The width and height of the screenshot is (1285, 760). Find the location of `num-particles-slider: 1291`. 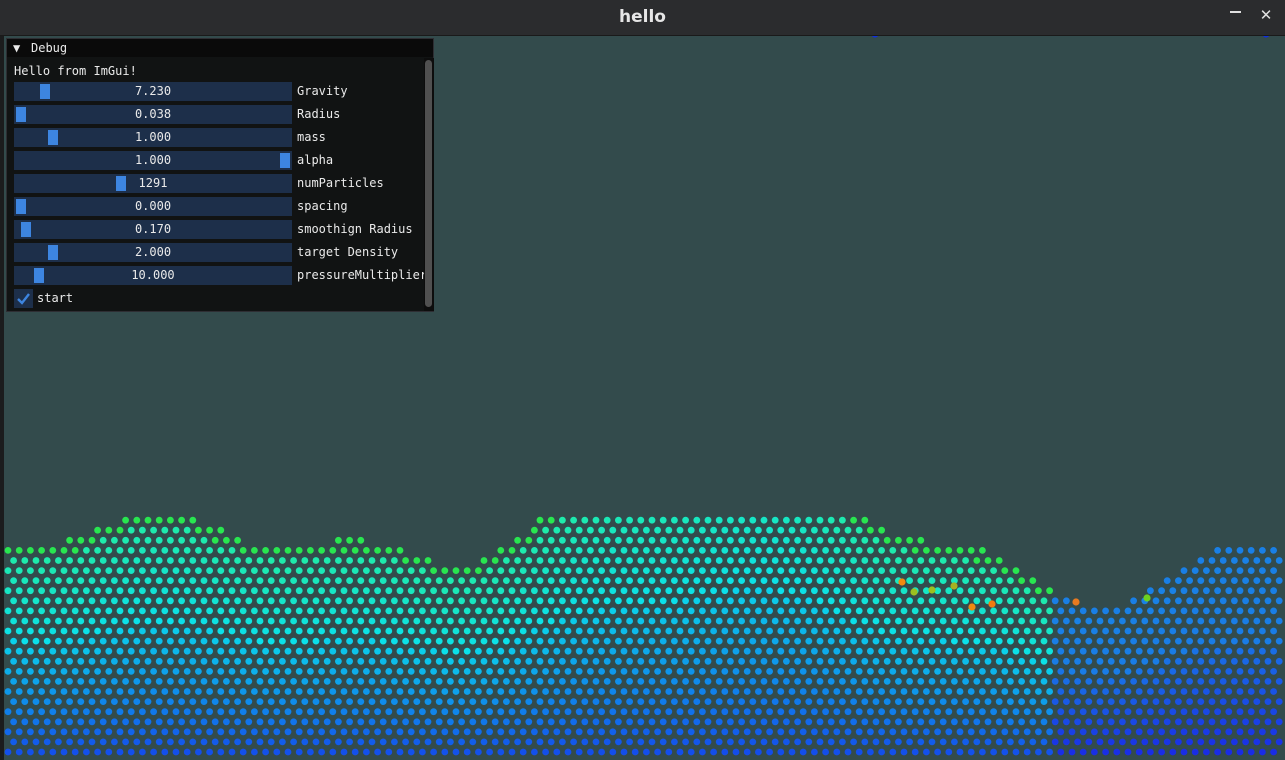

num-particles-slider: 1291 is located at coordinates (153, 183).